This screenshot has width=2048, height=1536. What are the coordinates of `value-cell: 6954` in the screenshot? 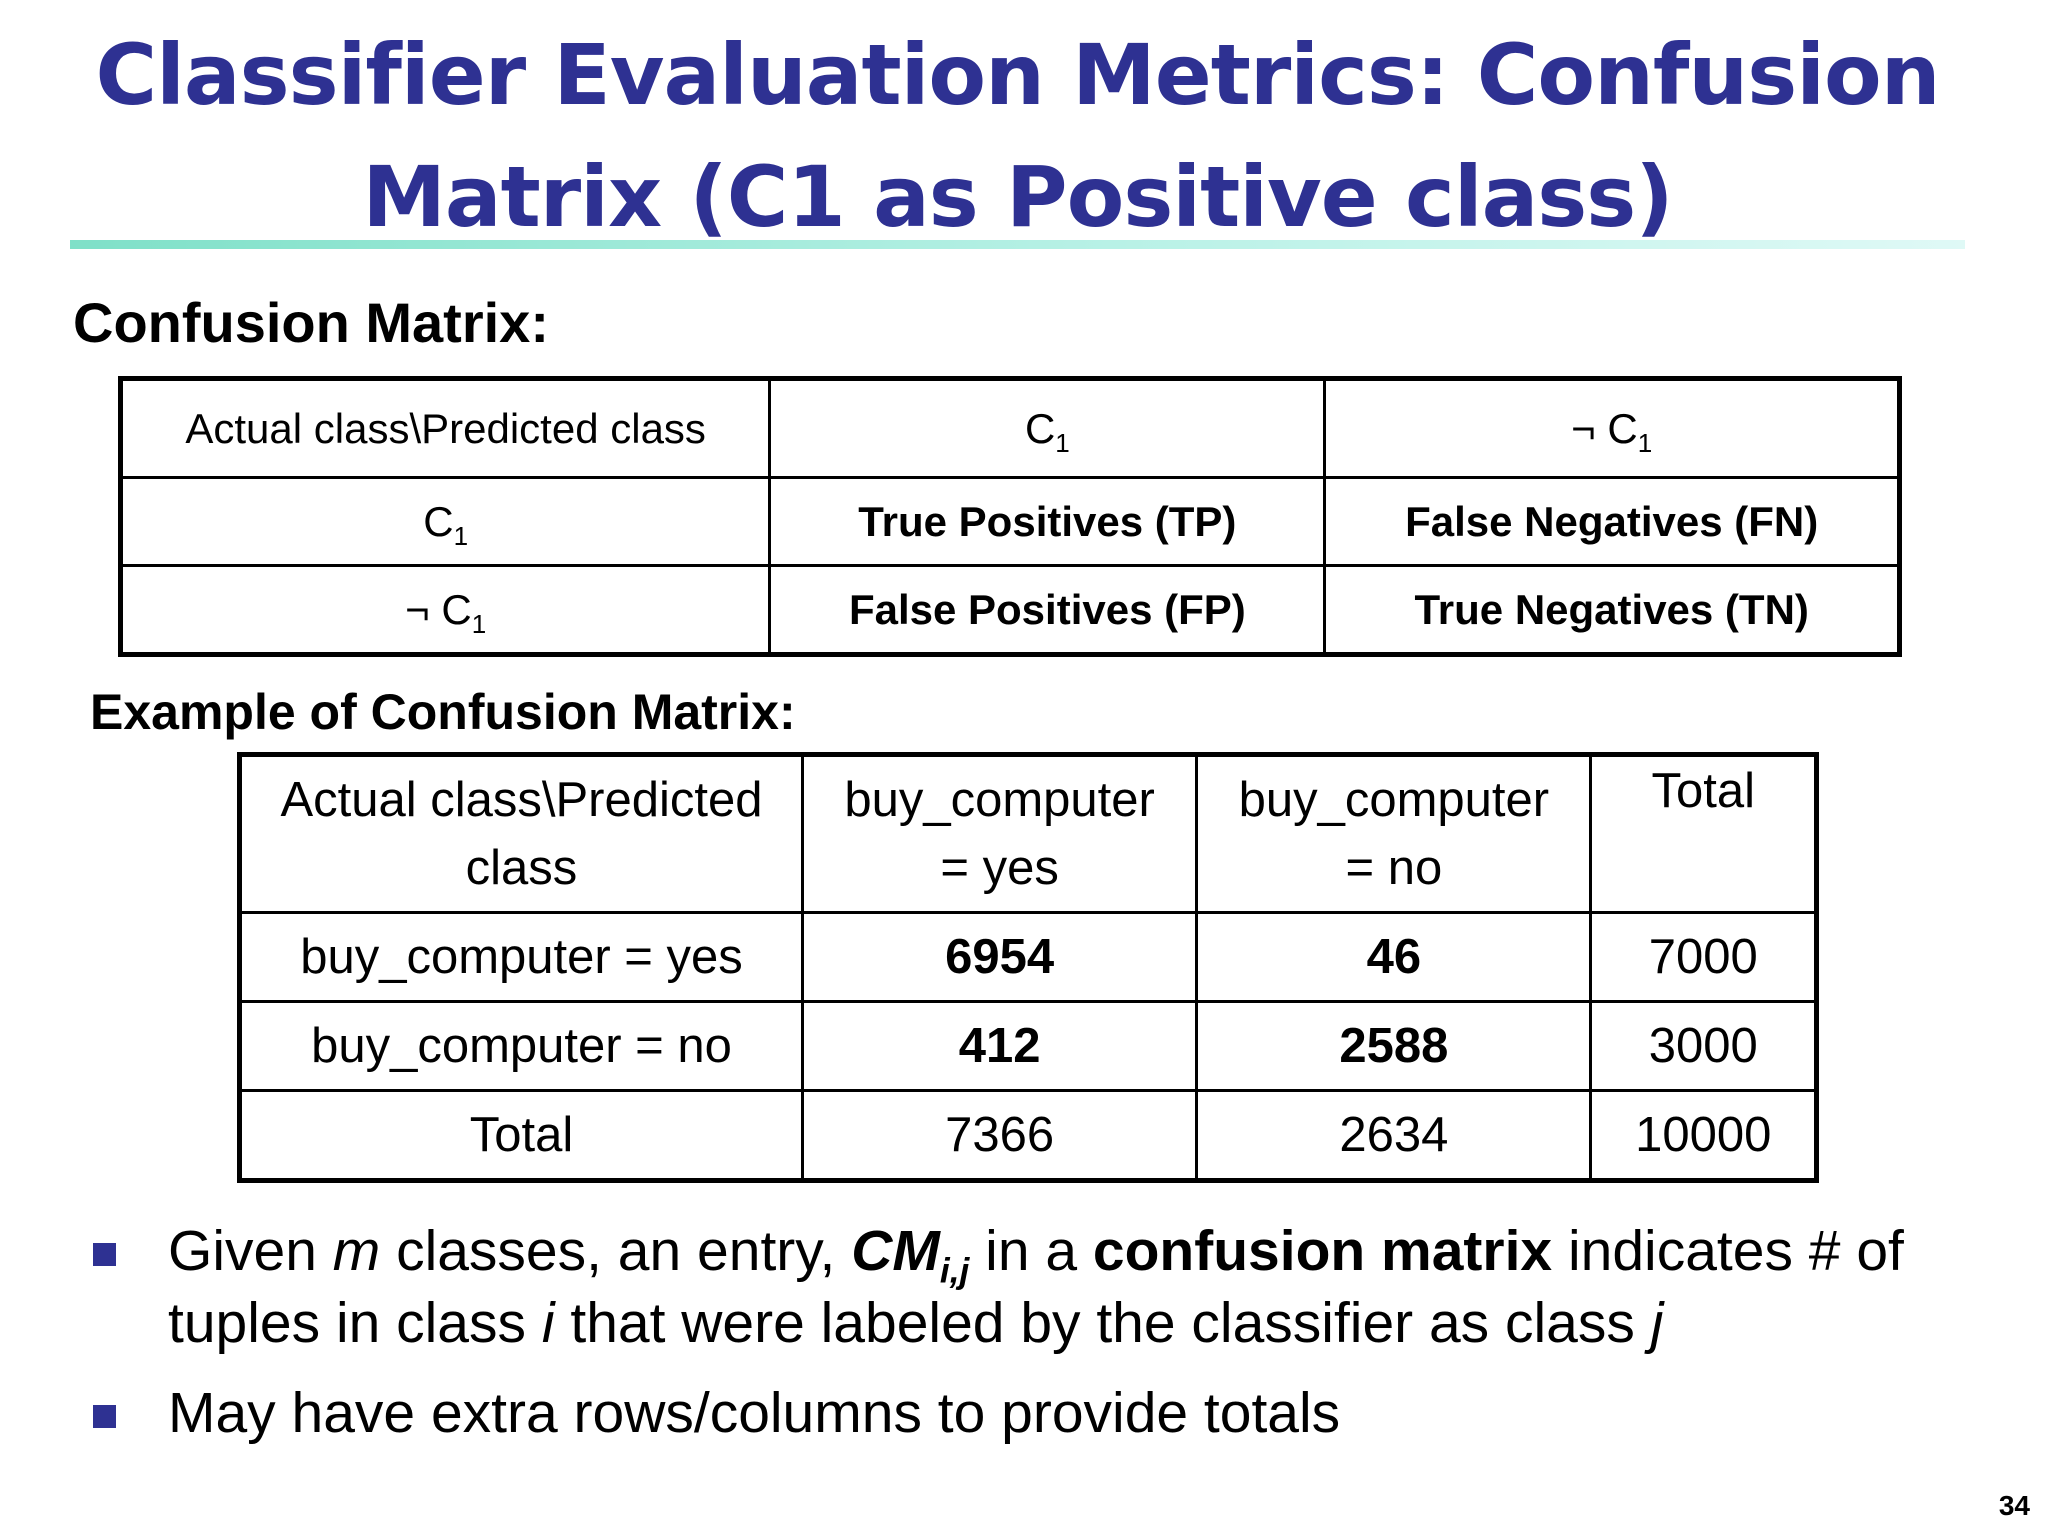 It's located at (999, 957).